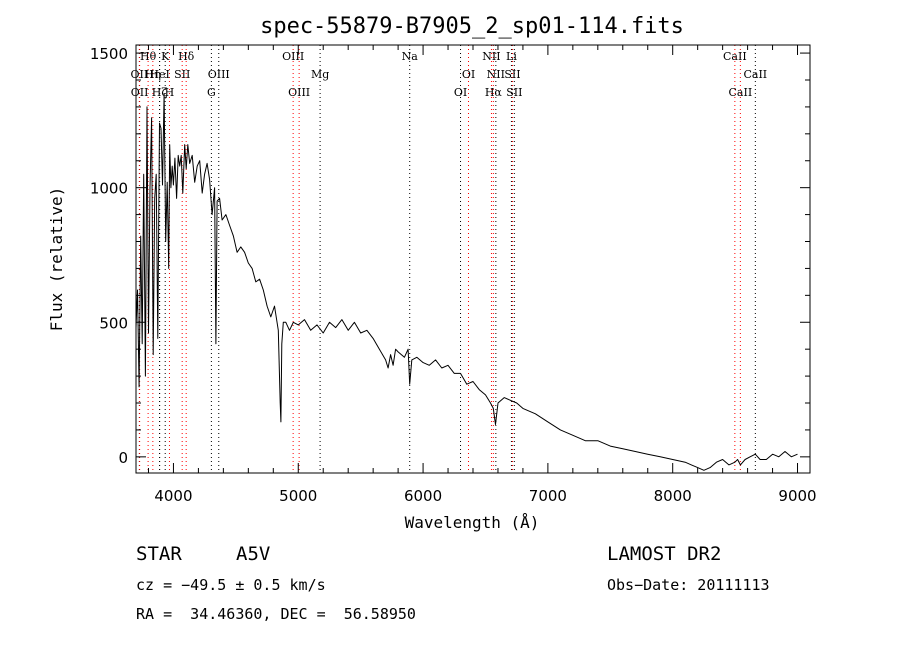 The height and width of the screenshot is (650, 900). I want to click on ra-dec: RA = 34.46360, DEC = 56.58950, so click(276, 614).